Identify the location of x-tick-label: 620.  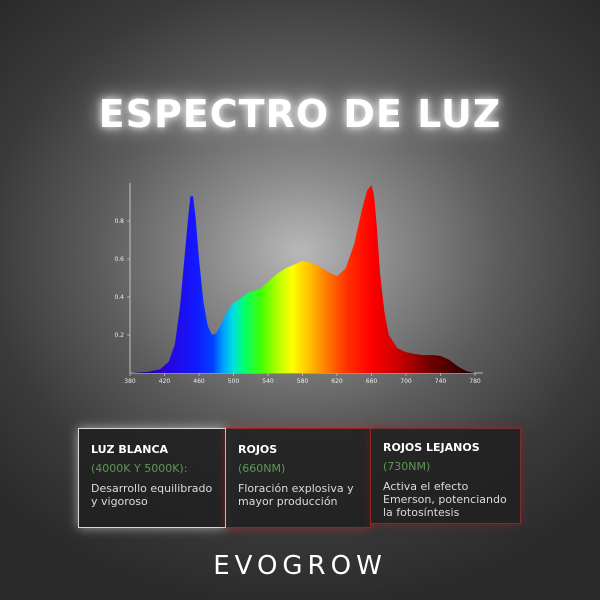
(337, 381).